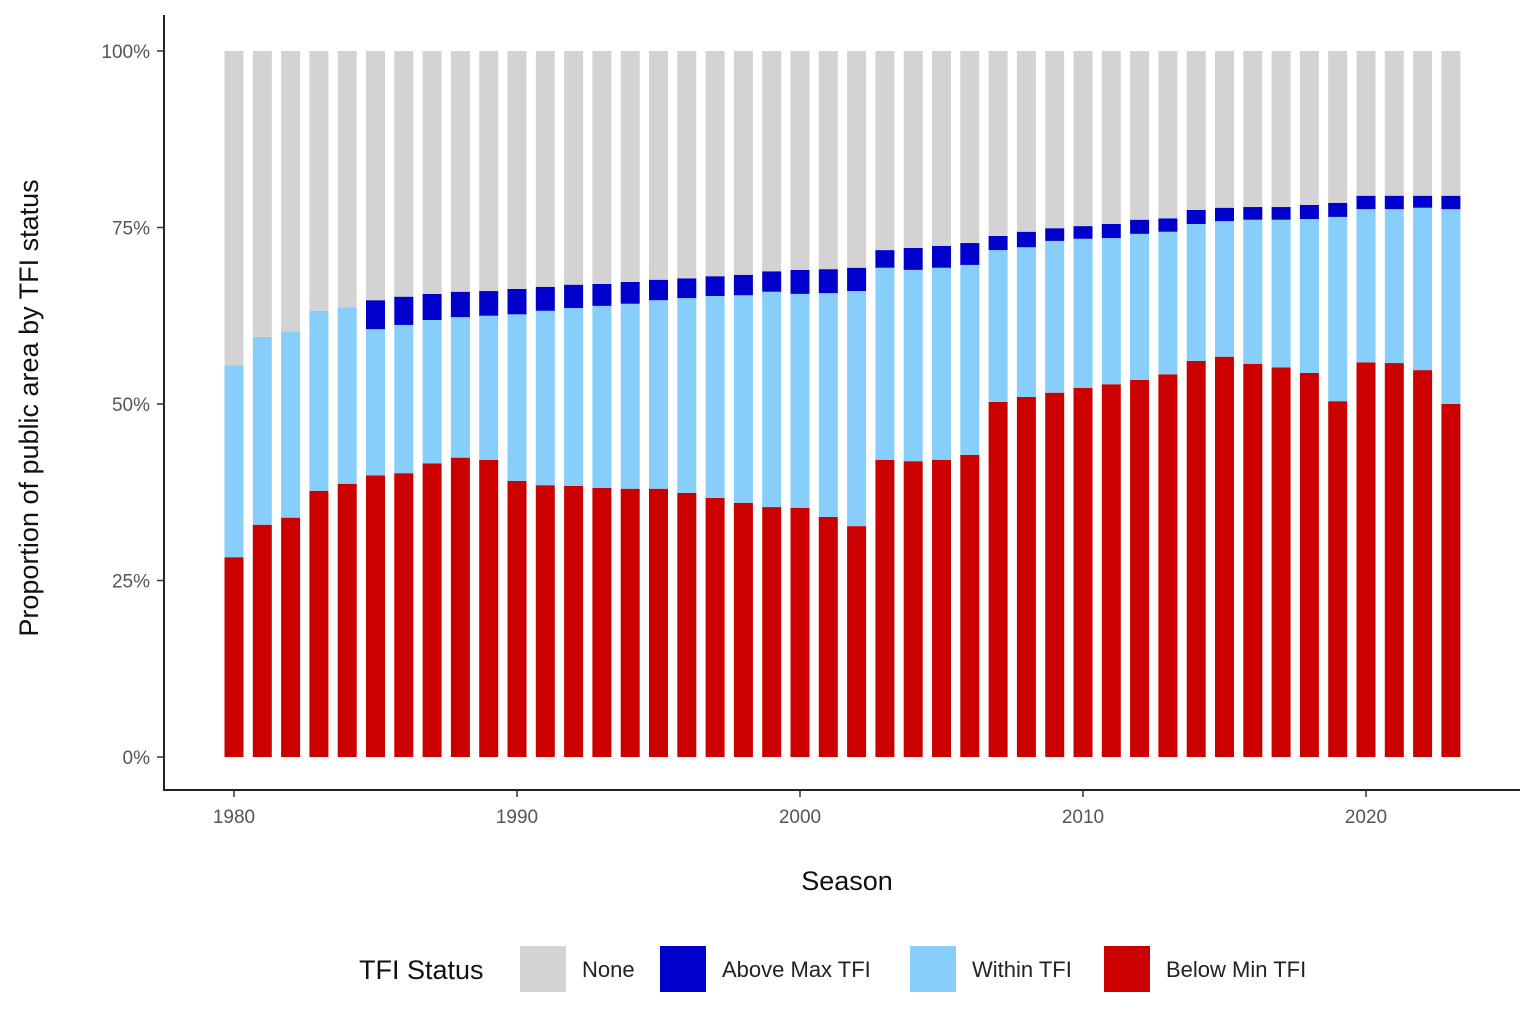  I want to click on bar-within-tfi-2008, so click(1026, 322).